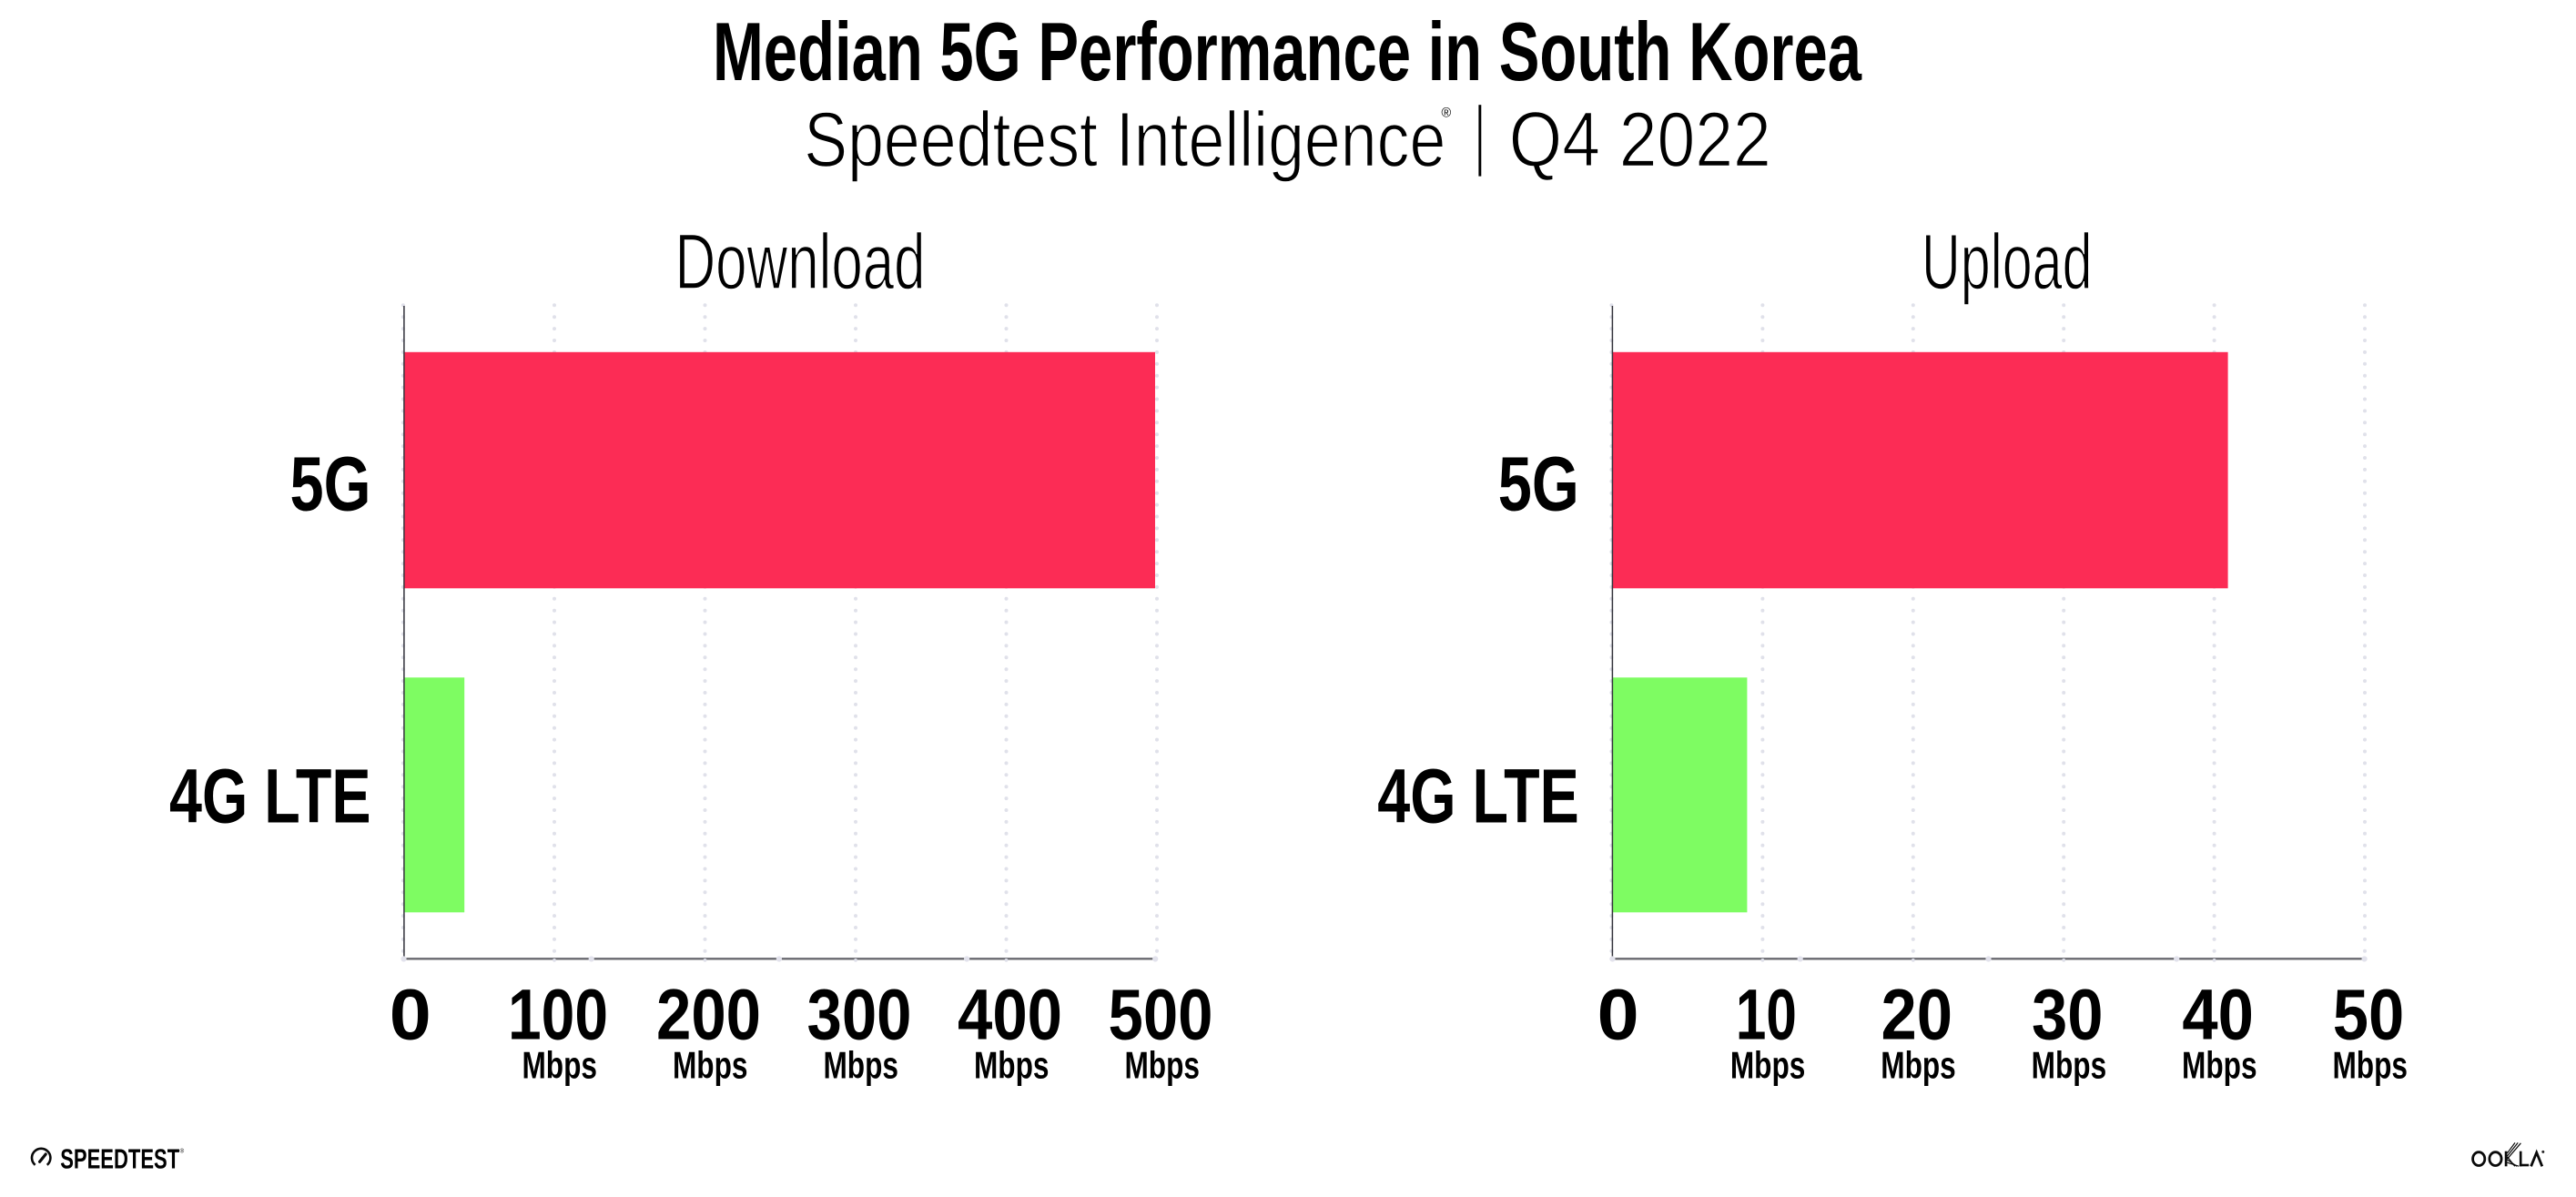  Describe the element at coordinates (1917, 1015) in the screenshot. I see `svg-text: 20` at that location.